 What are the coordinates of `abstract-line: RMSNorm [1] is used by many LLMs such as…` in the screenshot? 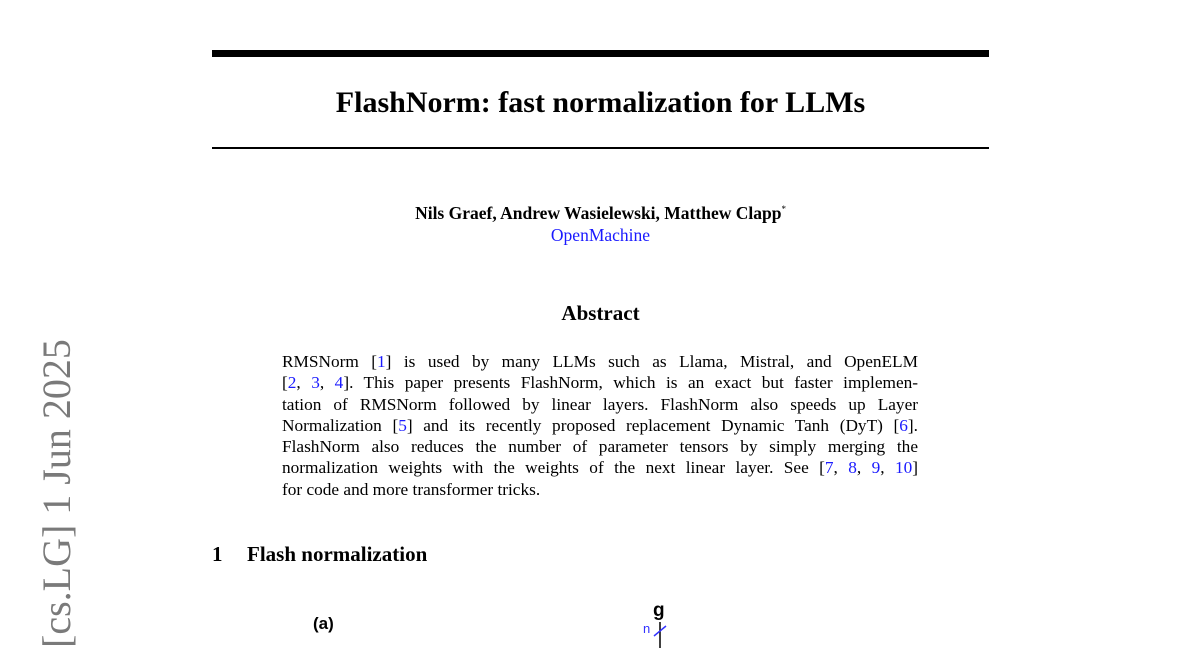 It's located at (600, 361).